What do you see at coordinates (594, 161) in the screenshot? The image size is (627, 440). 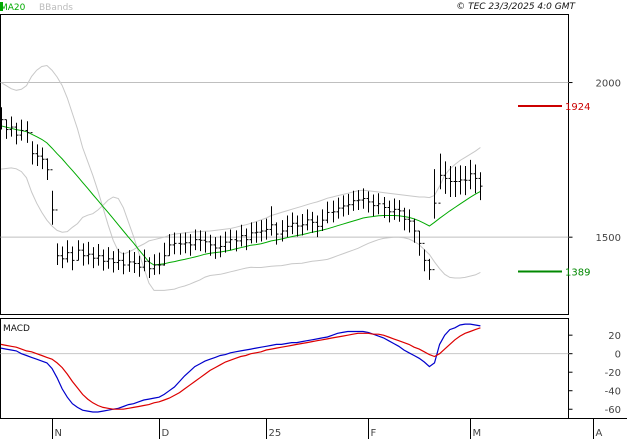 I see `price-y-axis: 1500 2000` at bounding box center [594, 161].